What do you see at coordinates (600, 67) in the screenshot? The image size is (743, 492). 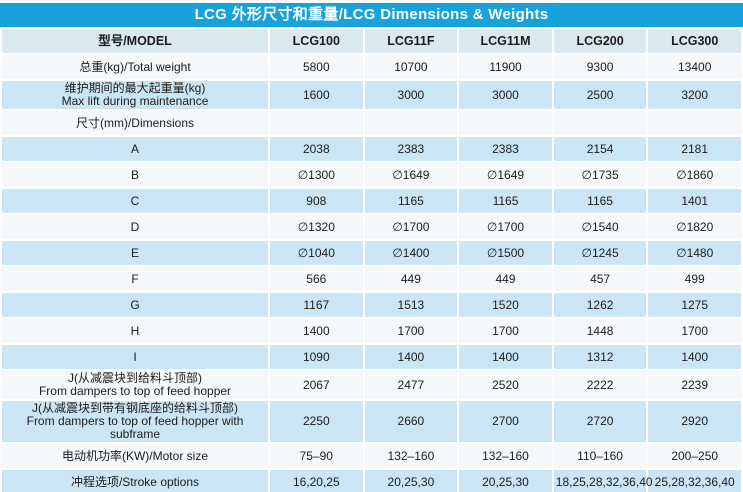 I see `value-cell: 9300` at bounding box center [600, 67].